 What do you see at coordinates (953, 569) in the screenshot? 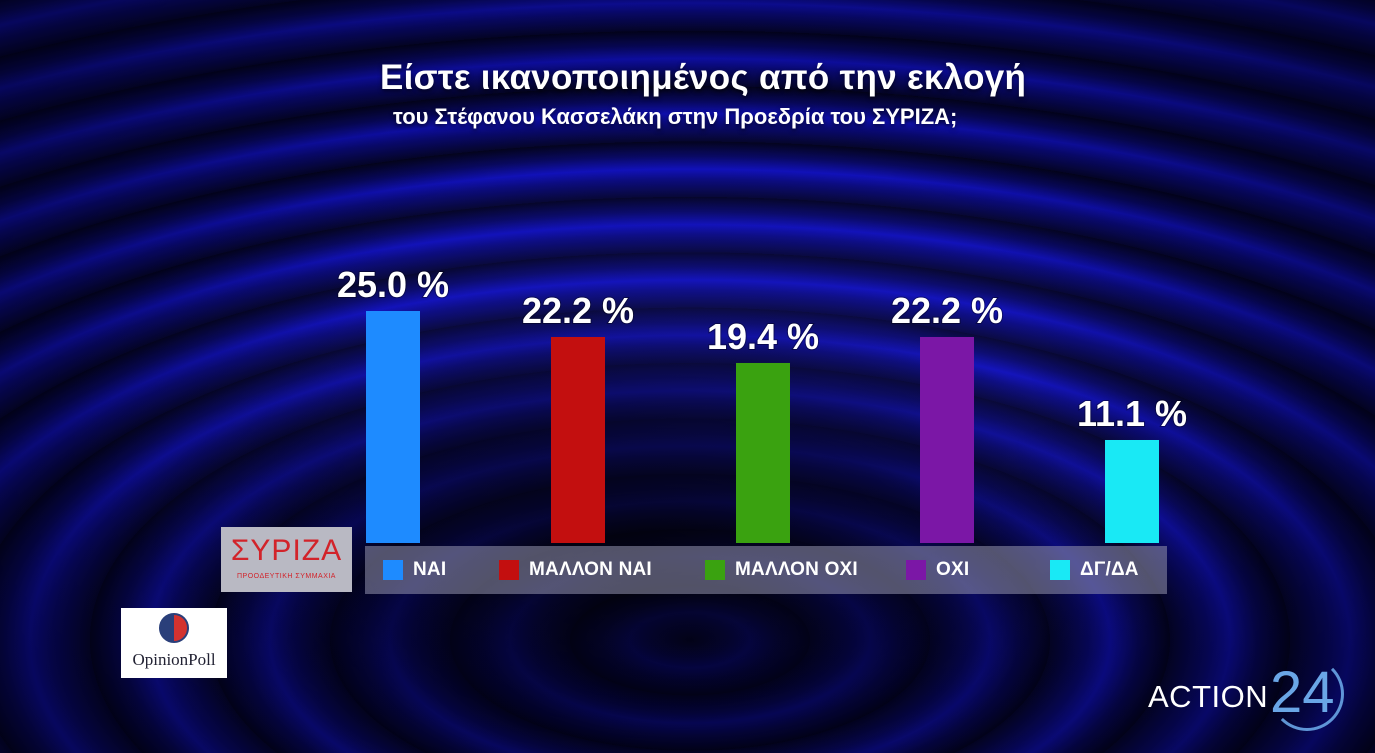
I see `legend-label: ΟΧΙ` at bounding box center [953, 569].